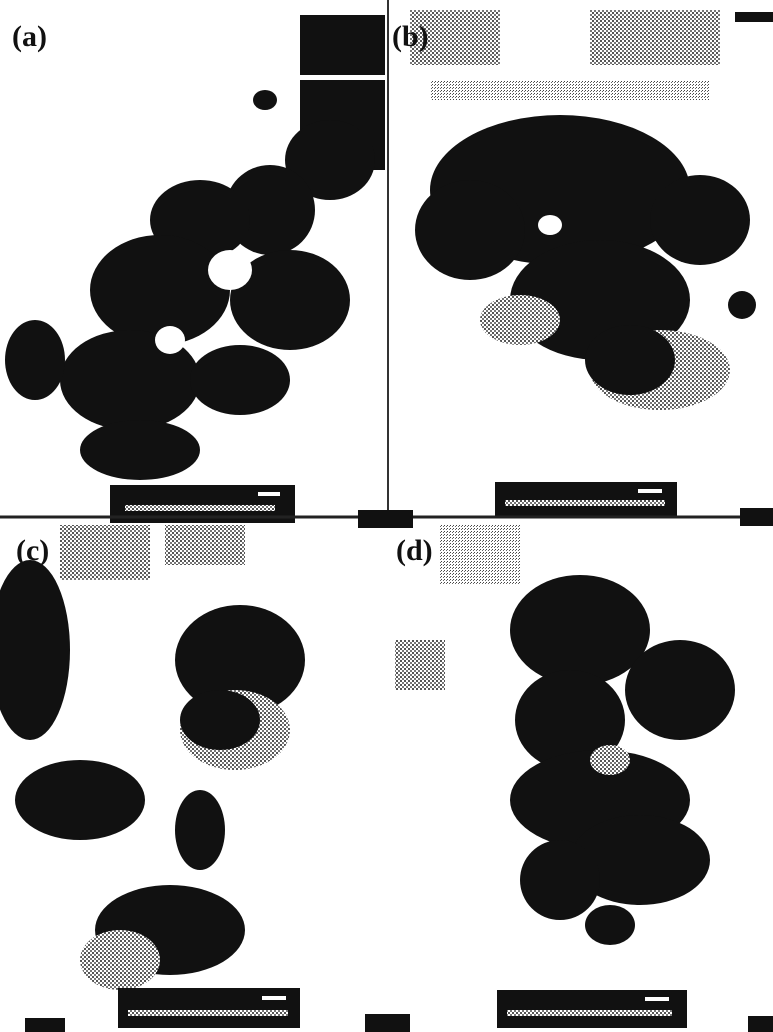 This screenshot has height=1032, width=773. I want to click on panel-label: (c), so click(32, 550).